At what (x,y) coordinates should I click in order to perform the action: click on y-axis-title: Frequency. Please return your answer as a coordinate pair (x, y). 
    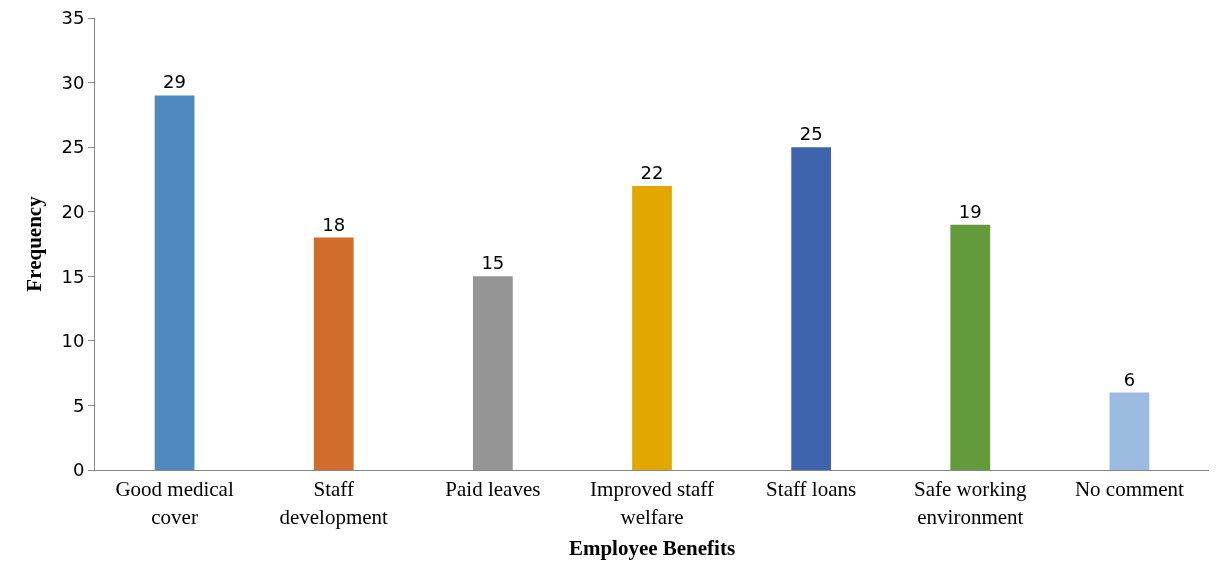
    Looking at the image, I should click on (33, 243).